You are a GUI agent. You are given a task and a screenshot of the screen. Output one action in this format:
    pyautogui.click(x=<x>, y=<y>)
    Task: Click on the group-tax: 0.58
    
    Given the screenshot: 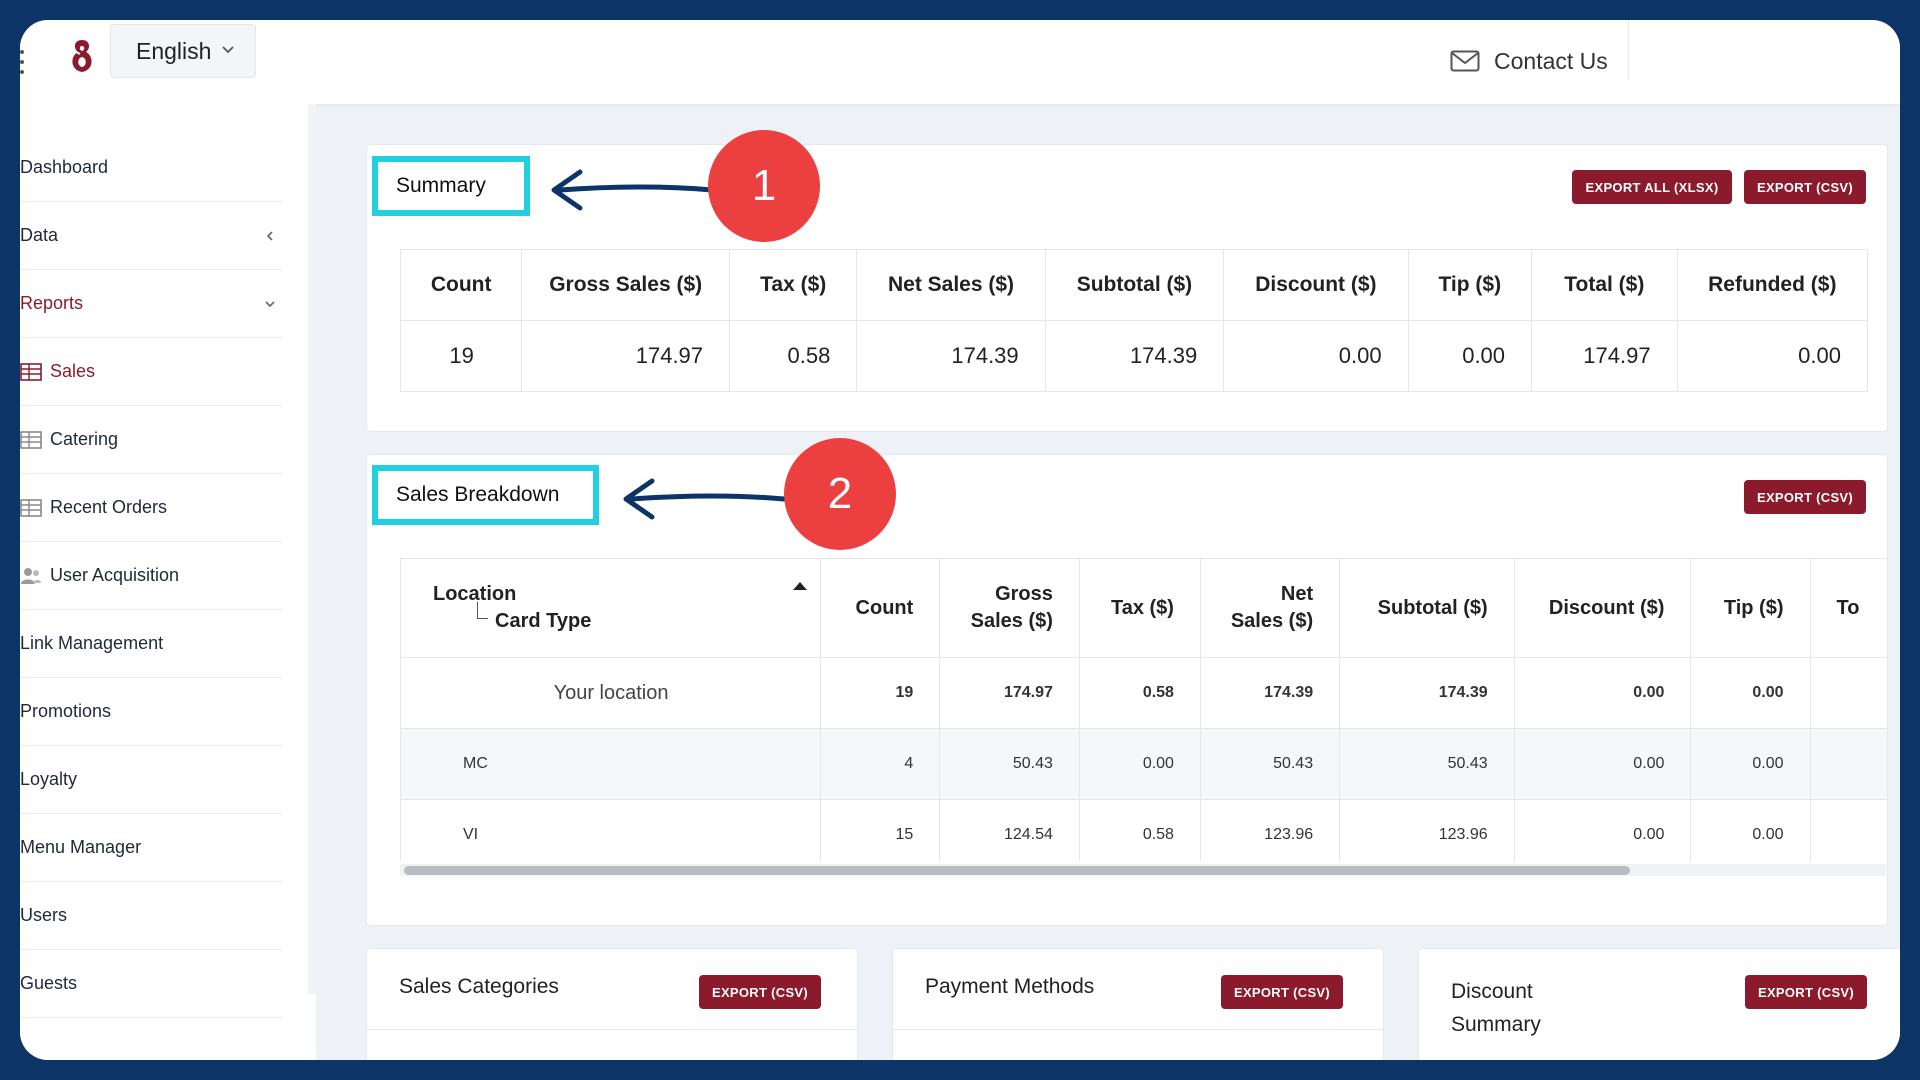 What is the action you would take?
    pyautogui.click(x=1140, y=693)
    